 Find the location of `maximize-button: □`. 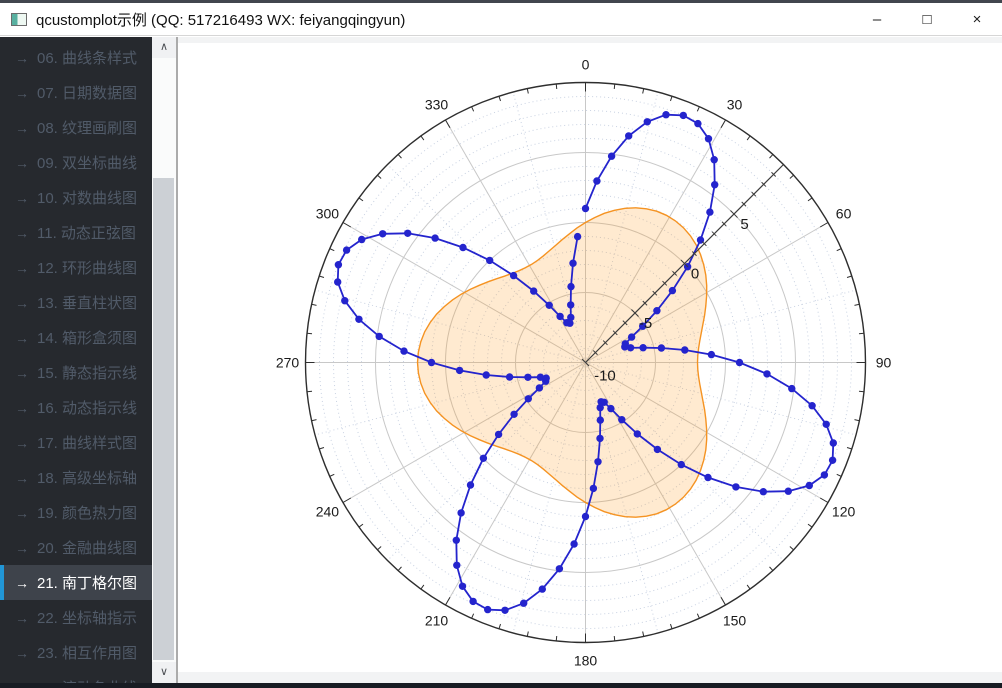

maximize-button: □ is located at coordinates (927, 19).